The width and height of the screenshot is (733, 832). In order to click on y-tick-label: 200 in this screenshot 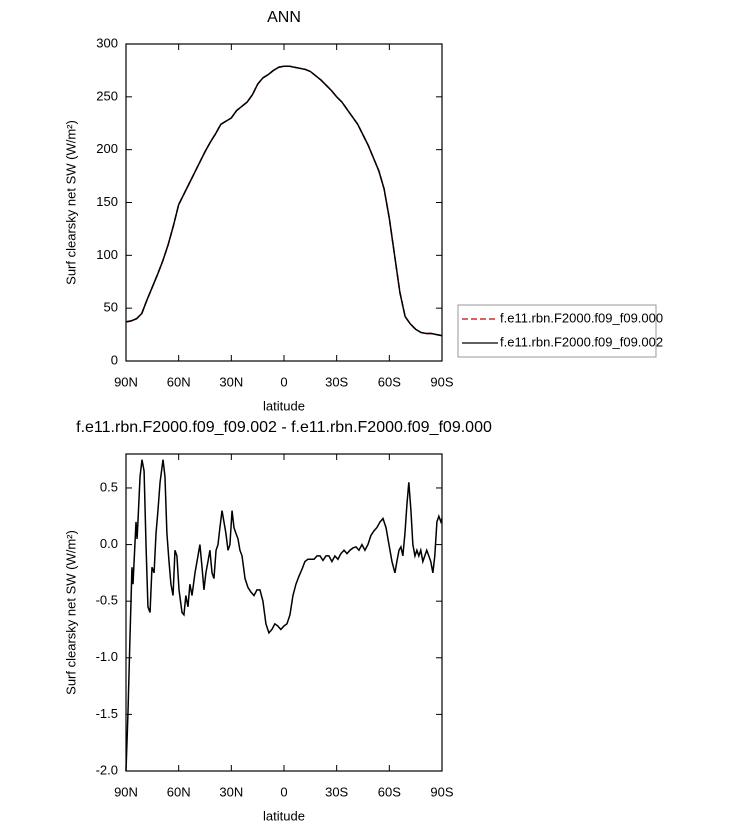, I will do `click(107, 148)`.